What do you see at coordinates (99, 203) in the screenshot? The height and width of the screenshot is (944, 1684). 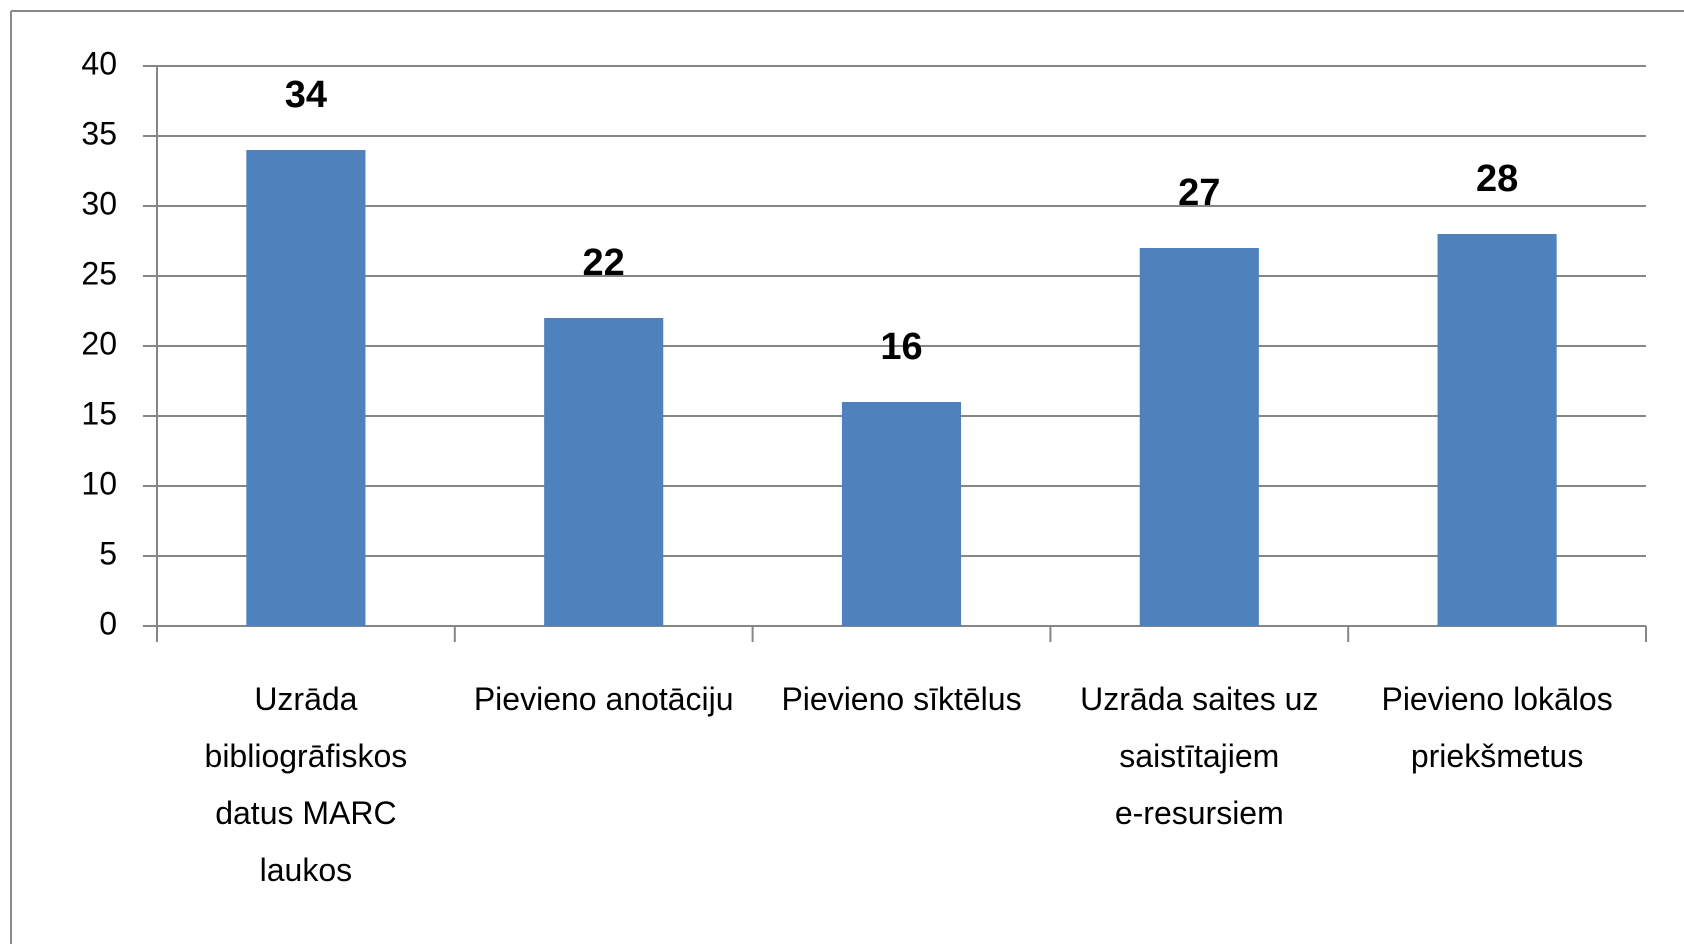 I see `y-tick-label: 30` at bounding box center [99, 203].